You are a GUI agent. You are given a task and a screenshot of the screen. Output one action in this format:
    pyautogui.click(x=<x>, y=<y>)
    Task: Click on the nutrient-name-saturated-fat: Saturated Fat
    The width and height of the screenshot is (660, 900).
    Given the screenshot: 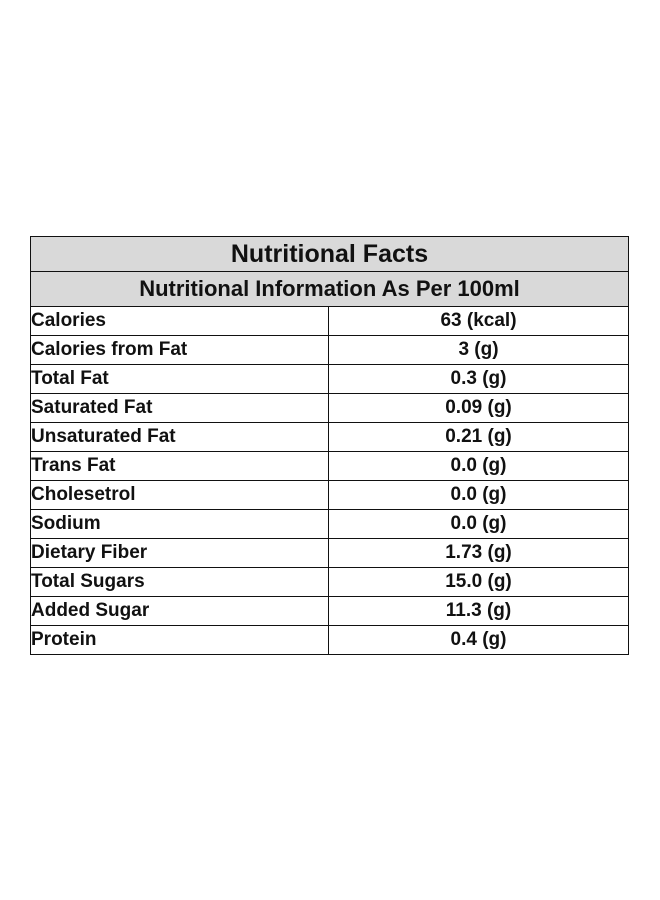 What is the action you would take?
    pyautogui.click(x=179, y=408)
    